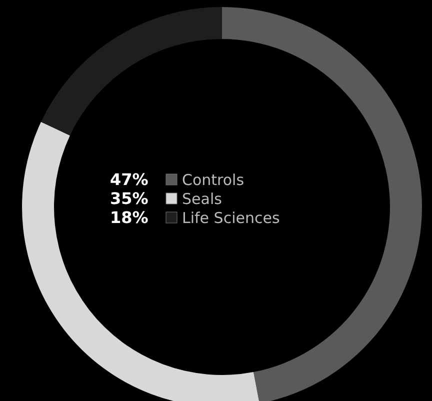  I want to click on legend-label: Controls, so click(213, 180).